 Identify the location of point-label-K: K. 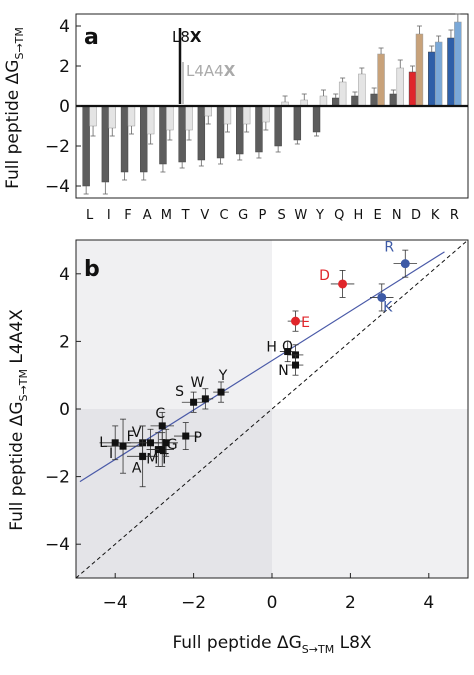
(388, 307).